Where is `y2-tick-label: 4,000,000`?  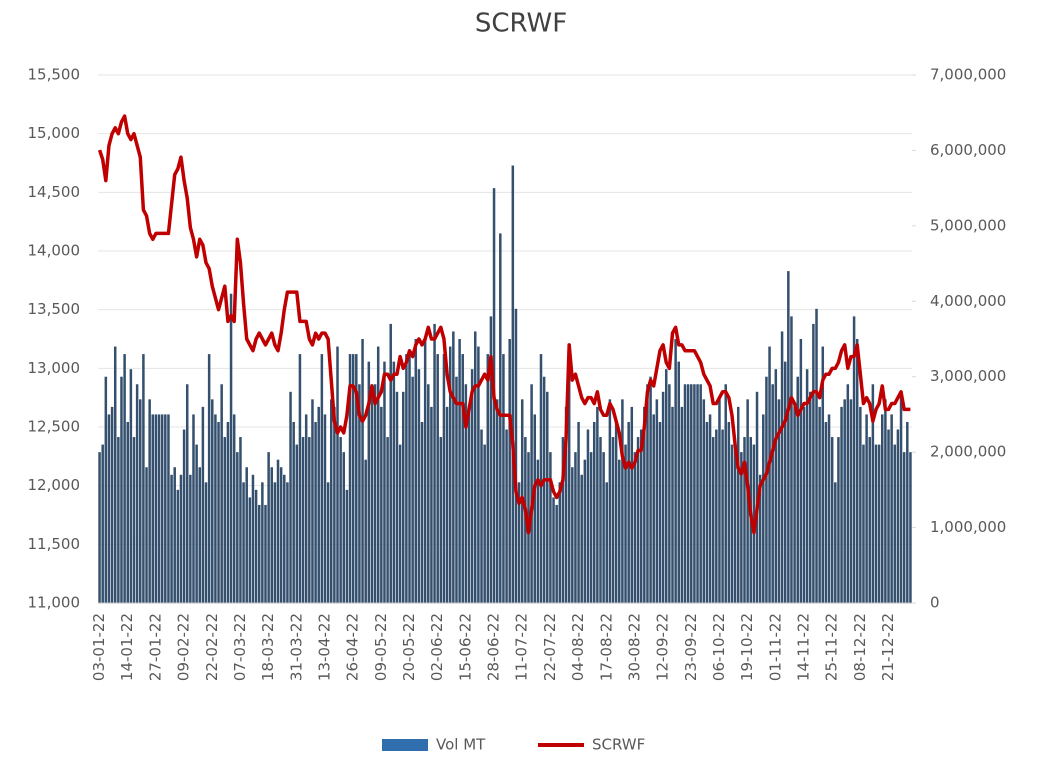
y2-tick-label: 4,000,000 is located at coordinates (968, 301).